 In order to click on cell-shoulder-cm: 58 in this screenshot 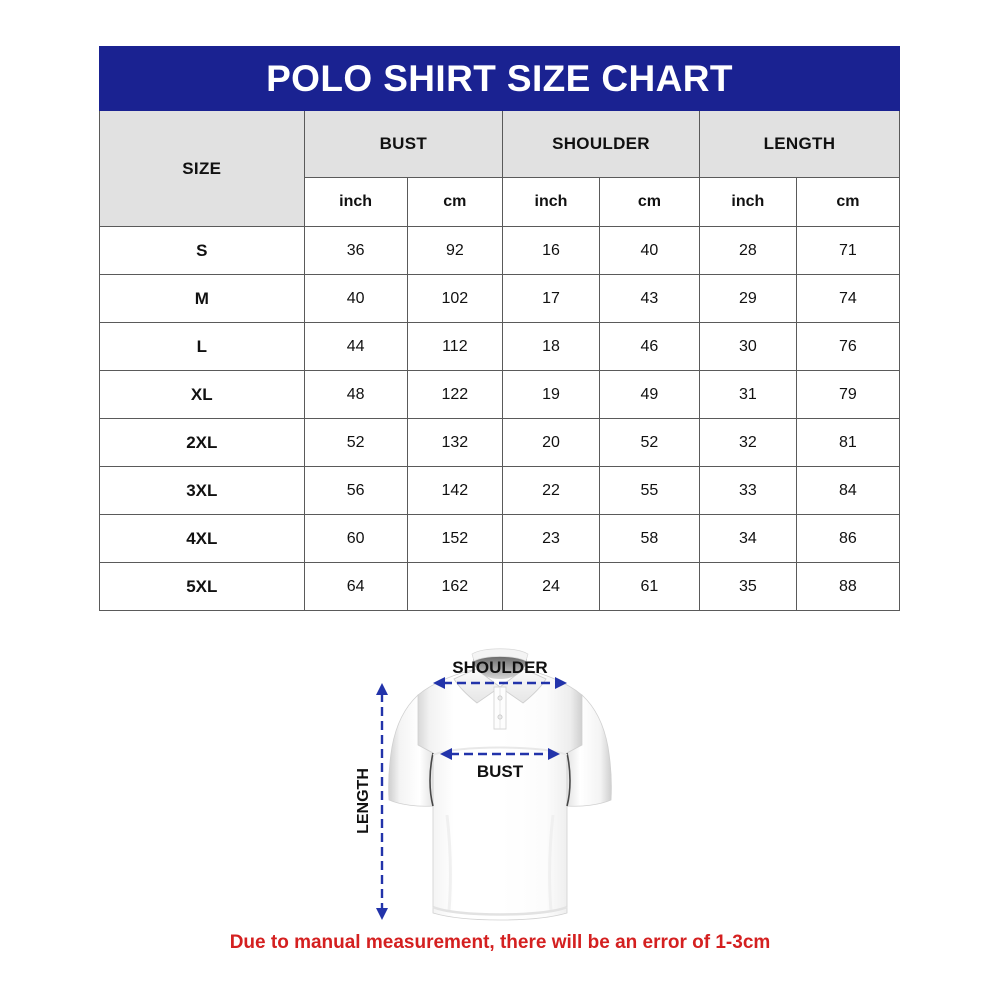, I will do `click(649, 538)`.